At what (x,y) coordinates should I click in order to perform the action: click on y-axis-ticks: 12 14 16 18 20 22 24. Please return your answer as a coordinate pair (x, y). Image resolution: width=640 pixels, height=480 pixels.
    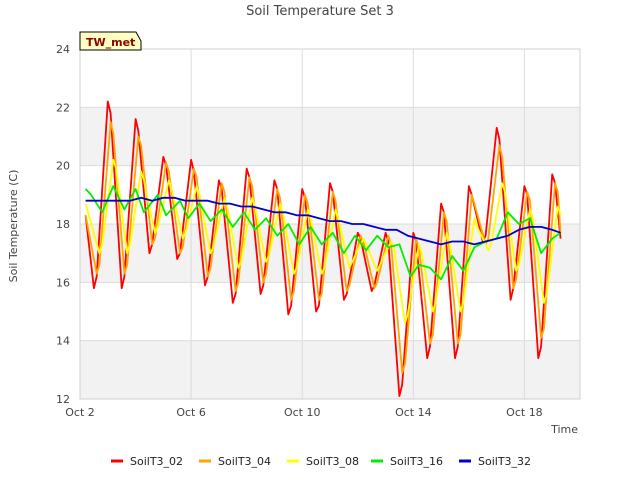
    Looking at the image, I should click on (63, 224).